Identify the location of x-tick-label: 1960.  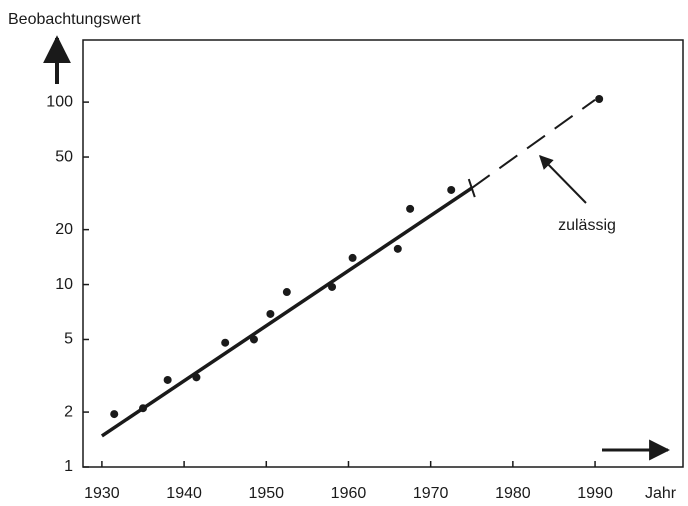
(349, 493).